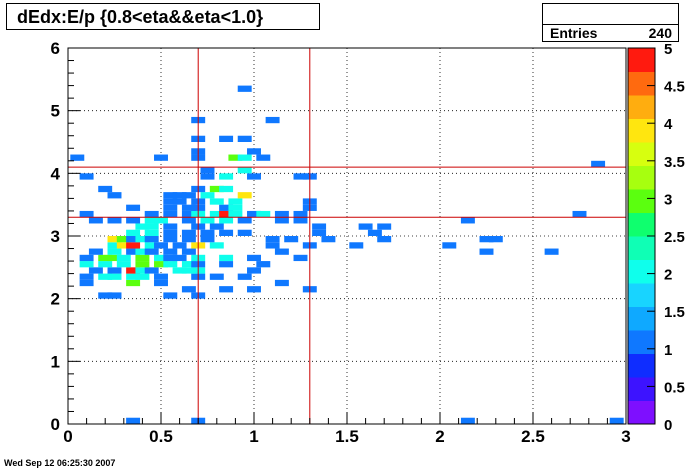 The width and height of the screenshot is (696, 472). Describe the element at coordinates (574, 33) in the screenshot. I see `entries-label: Entries` at that location.